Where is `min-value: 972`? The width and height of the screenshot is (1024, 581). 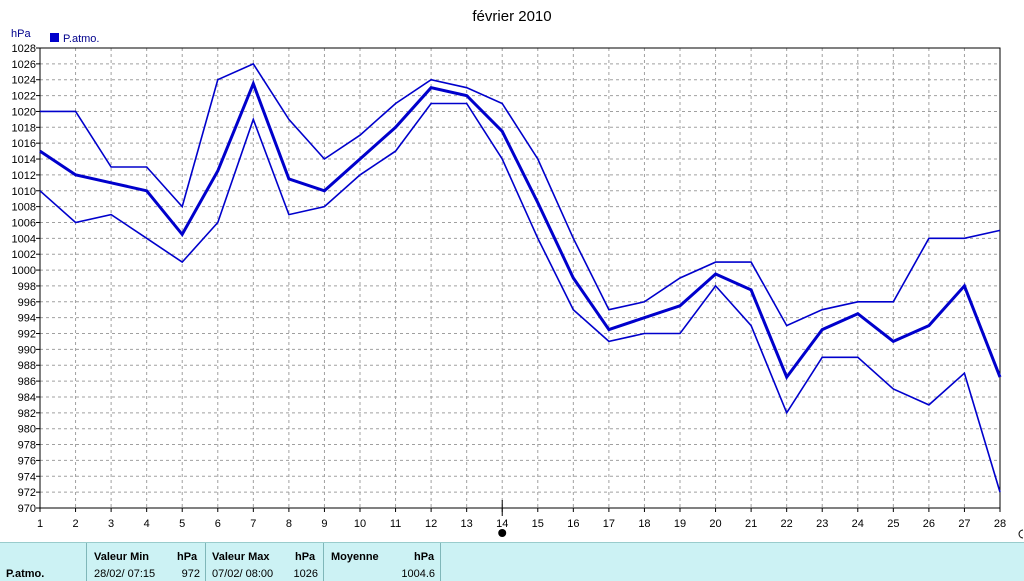
min-value: 972 is located at coordinates (190, 574).